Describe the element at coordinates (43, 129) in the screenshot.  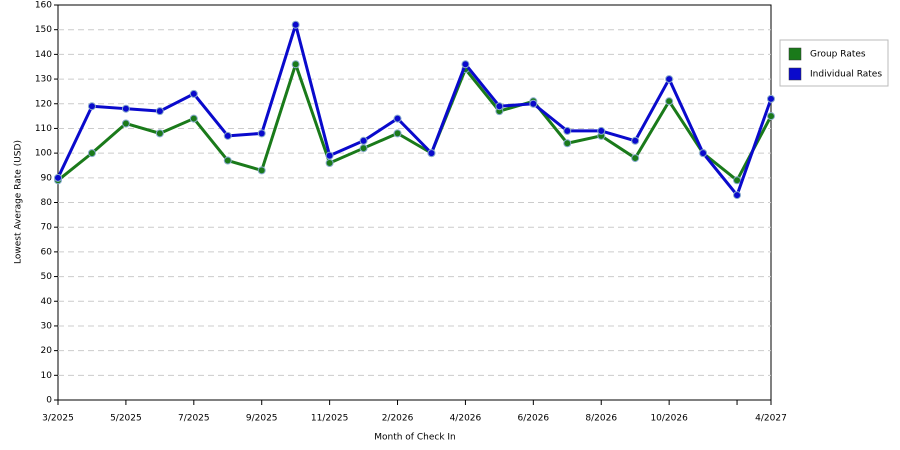
I see `y-tick-label: 110` at that location.